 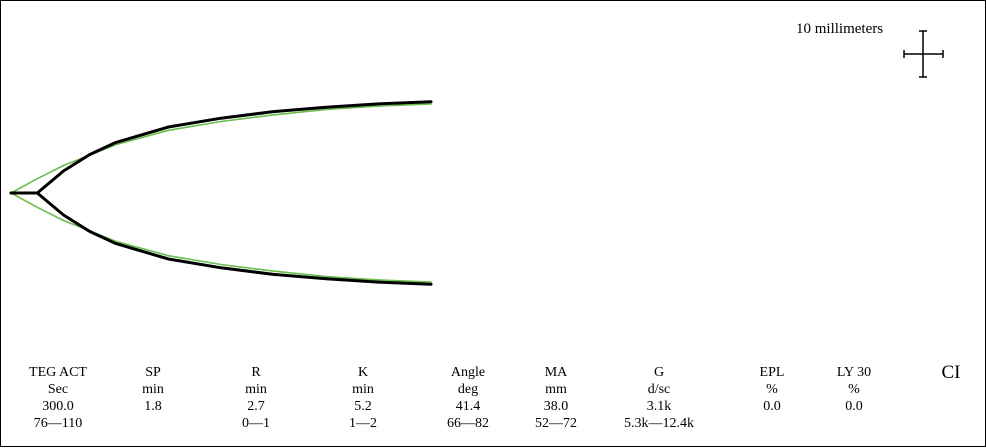 What do you see at coordinates (468, 389) in the screenshot?
I see `param-unit: deg` at bounding box center [468, 389].